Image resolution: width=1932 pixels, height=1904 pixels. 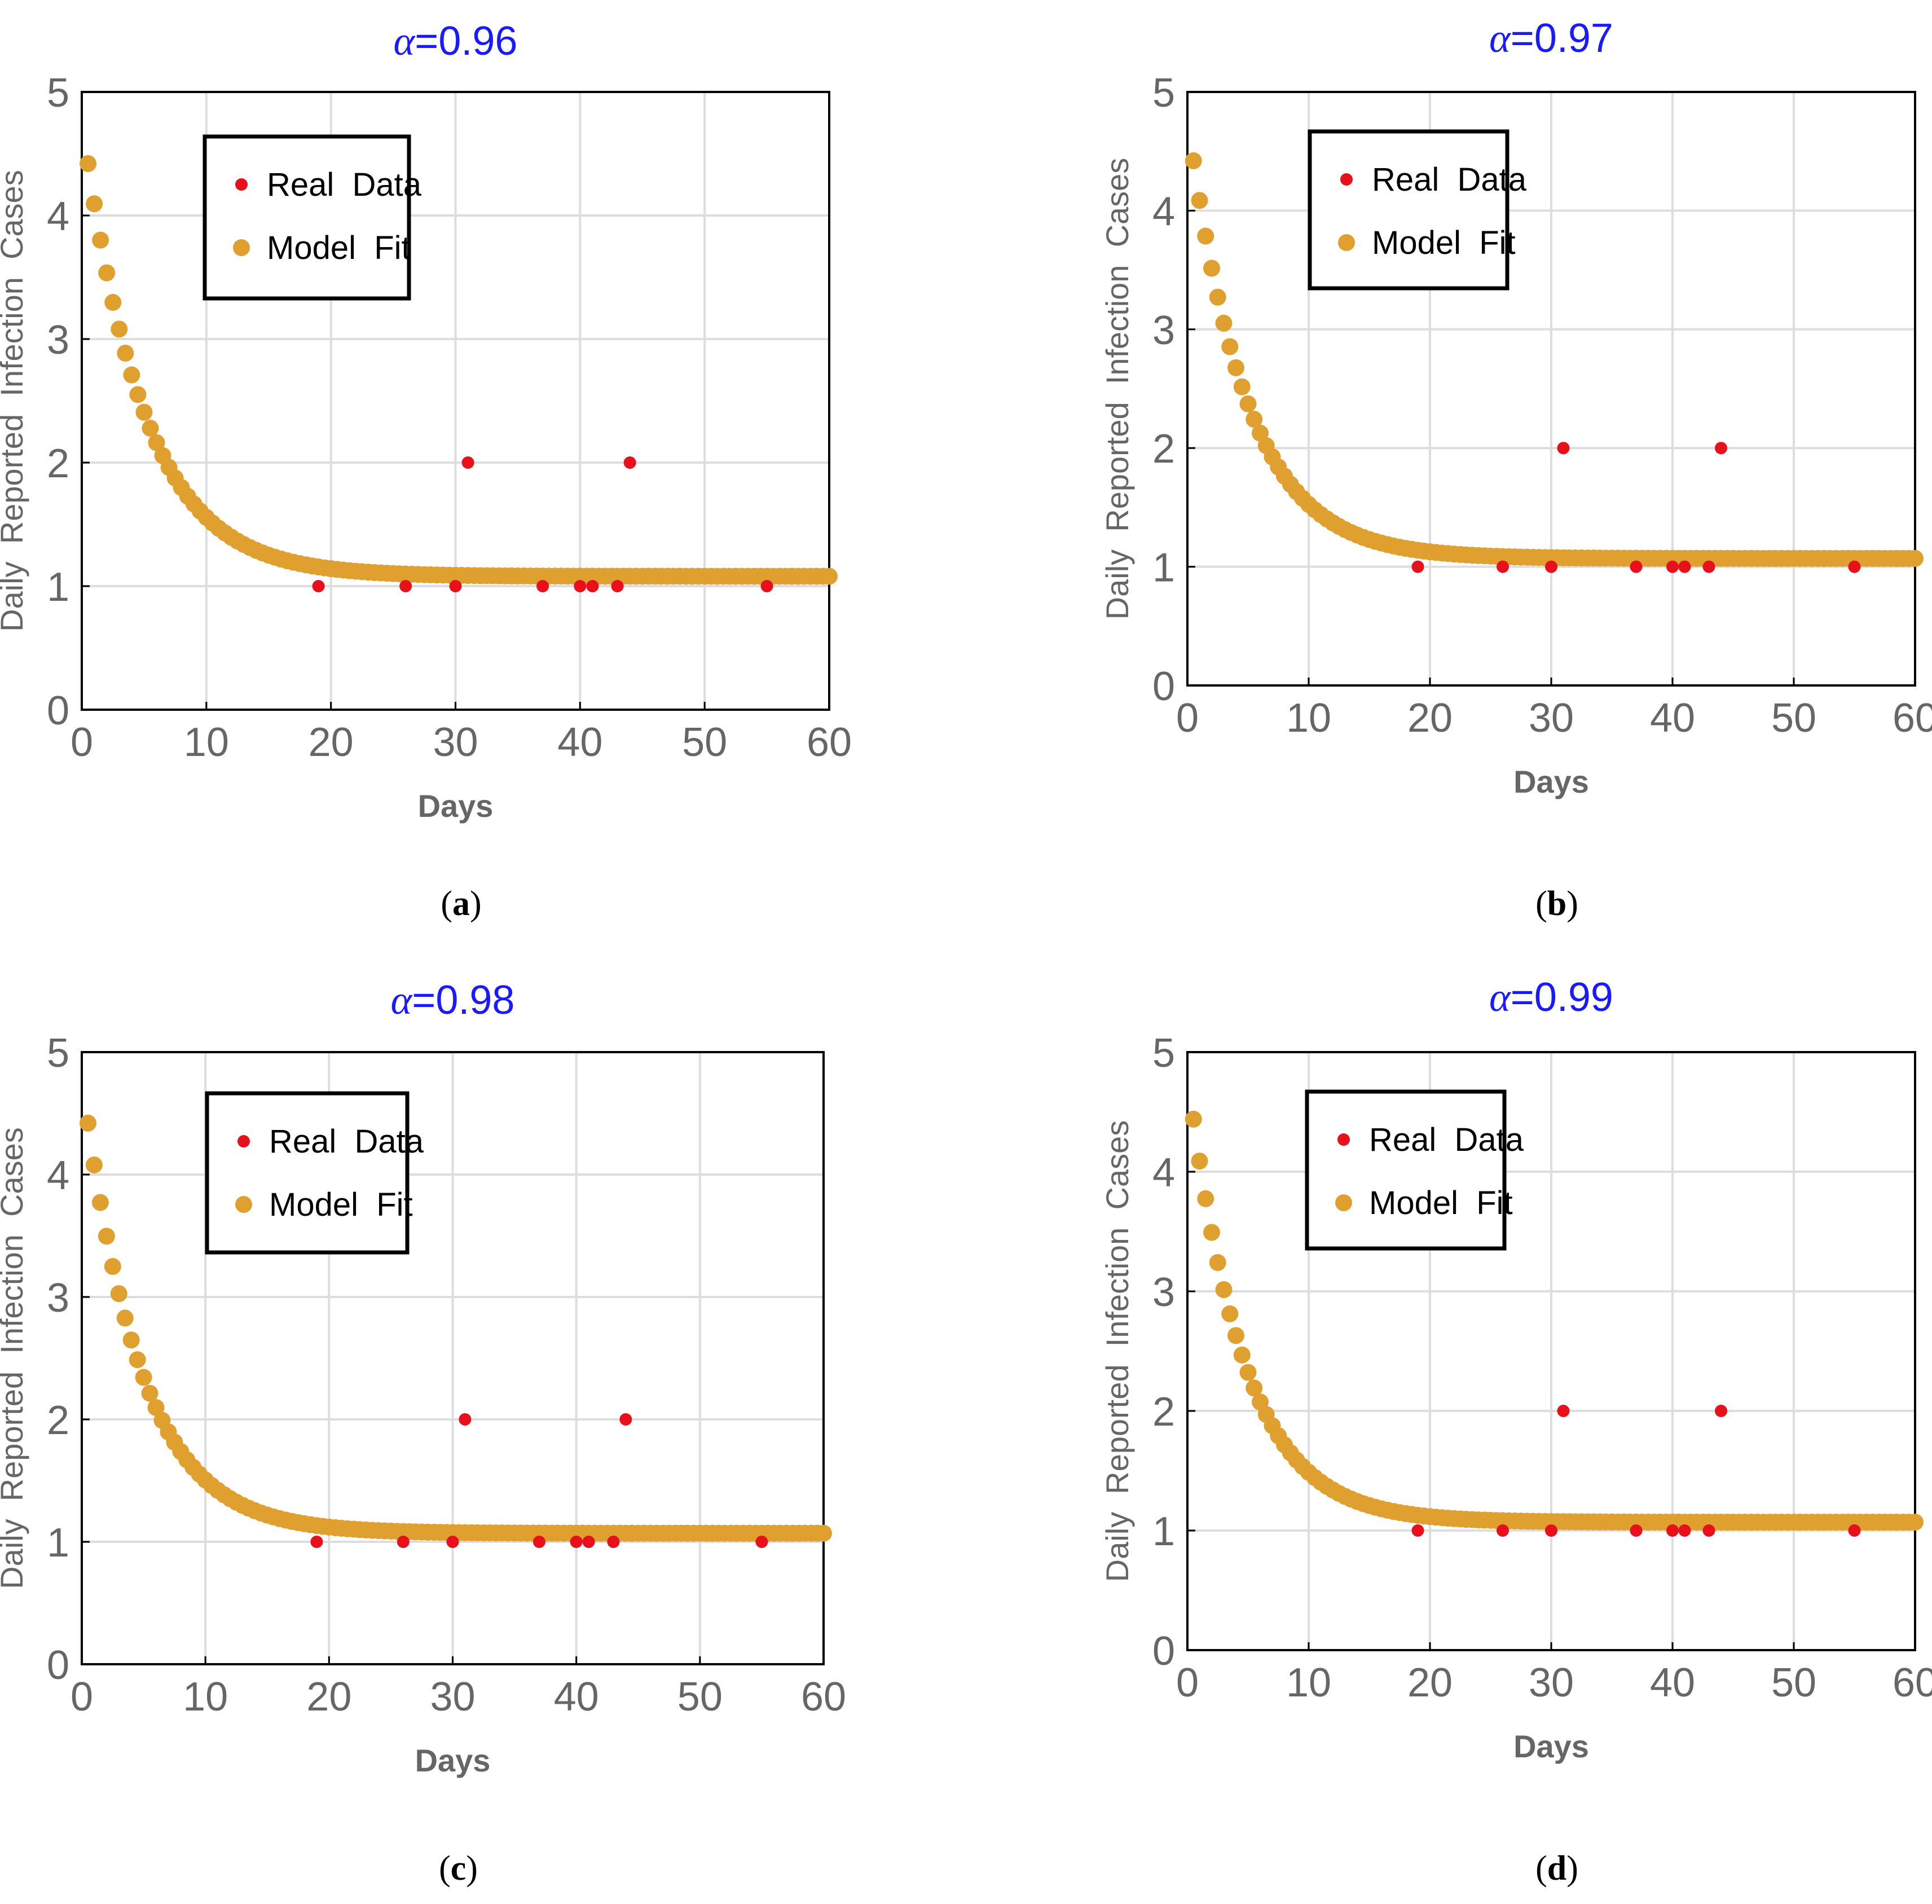 What do you see at coordinates (1562, 38) in the screenshot?
I see `title-value: =0.97` at bounding box center [1562, 38].